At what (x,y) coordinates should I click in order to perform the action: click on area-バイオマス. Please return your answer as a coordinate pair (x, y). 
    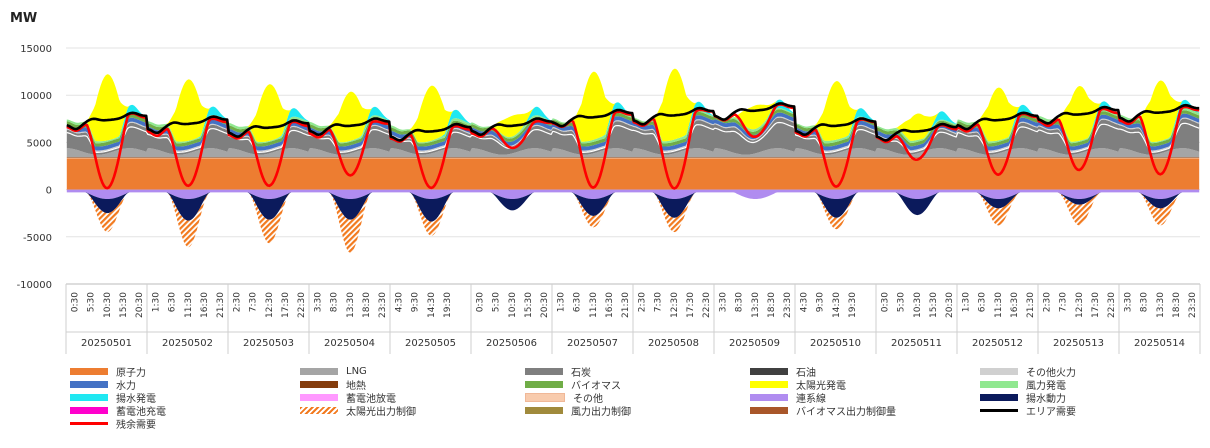
    Looking at the image, I should click on (633, 128).